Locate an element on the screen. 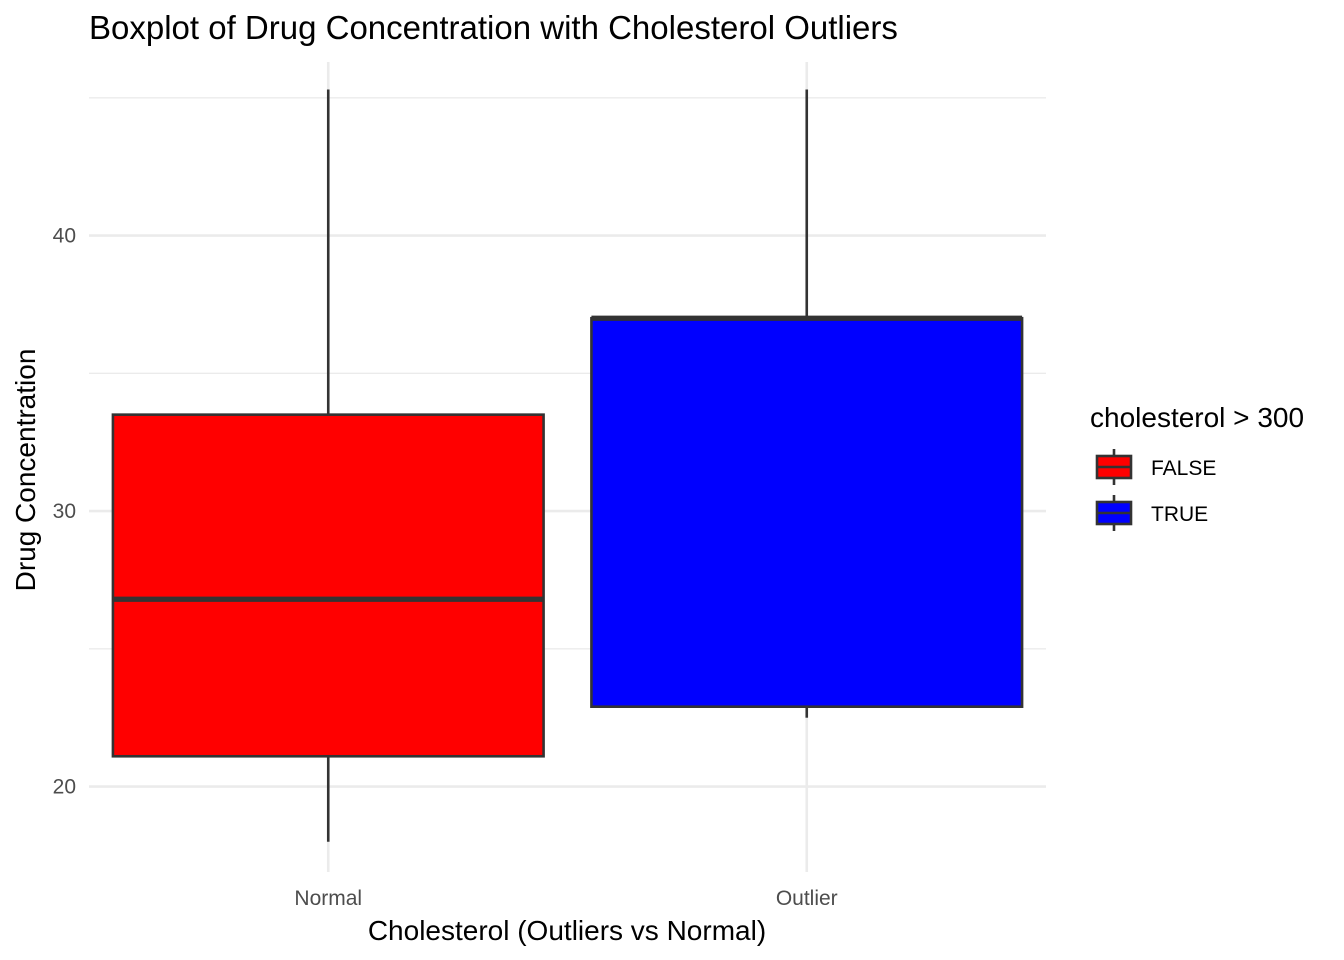 This screenshot has height=960, width=1344. legend: cholesterol > 300 FALSE TRUE is located at coordinates (1197, 466).